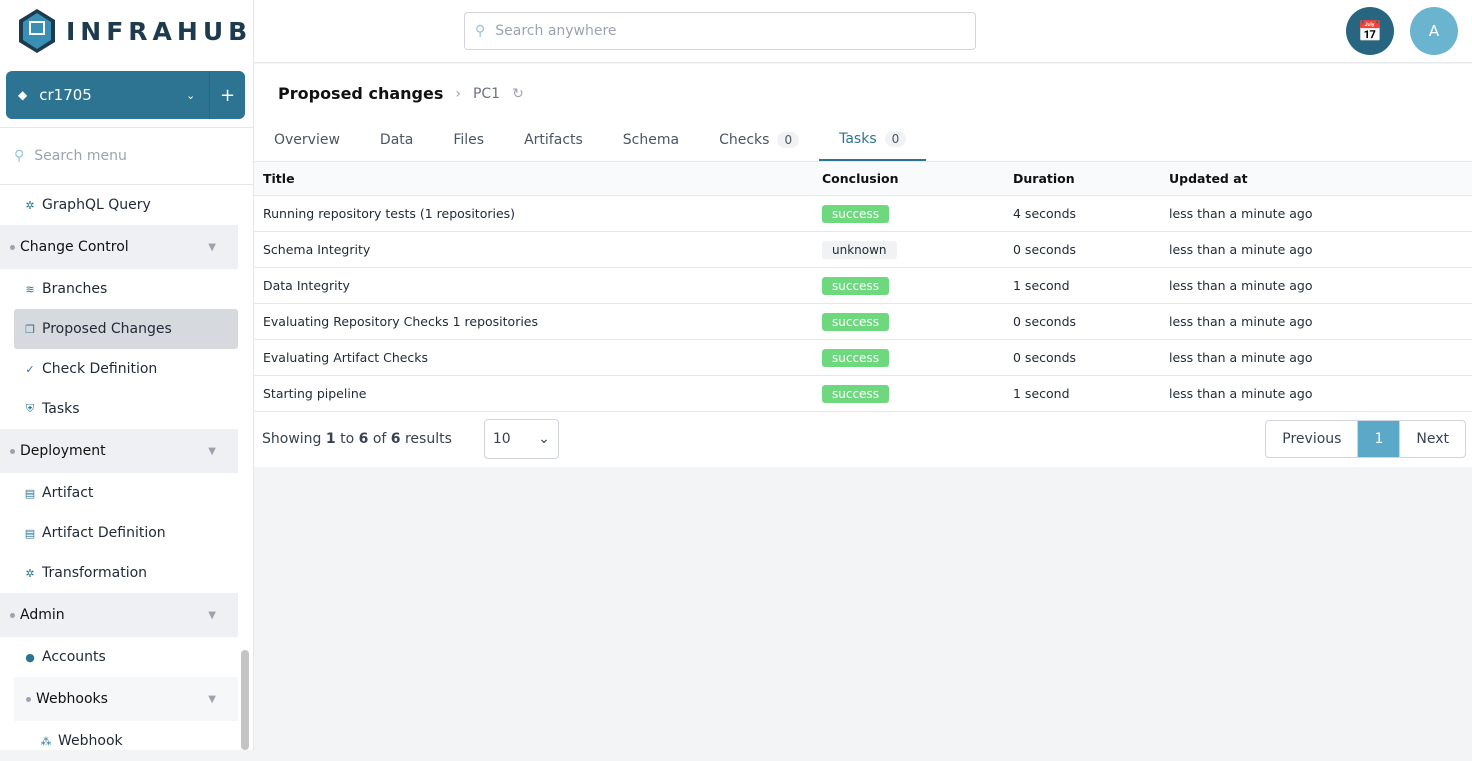  I want to click on branch-selector: ◆ cr1705 ⌄ +, so click(125, 95).